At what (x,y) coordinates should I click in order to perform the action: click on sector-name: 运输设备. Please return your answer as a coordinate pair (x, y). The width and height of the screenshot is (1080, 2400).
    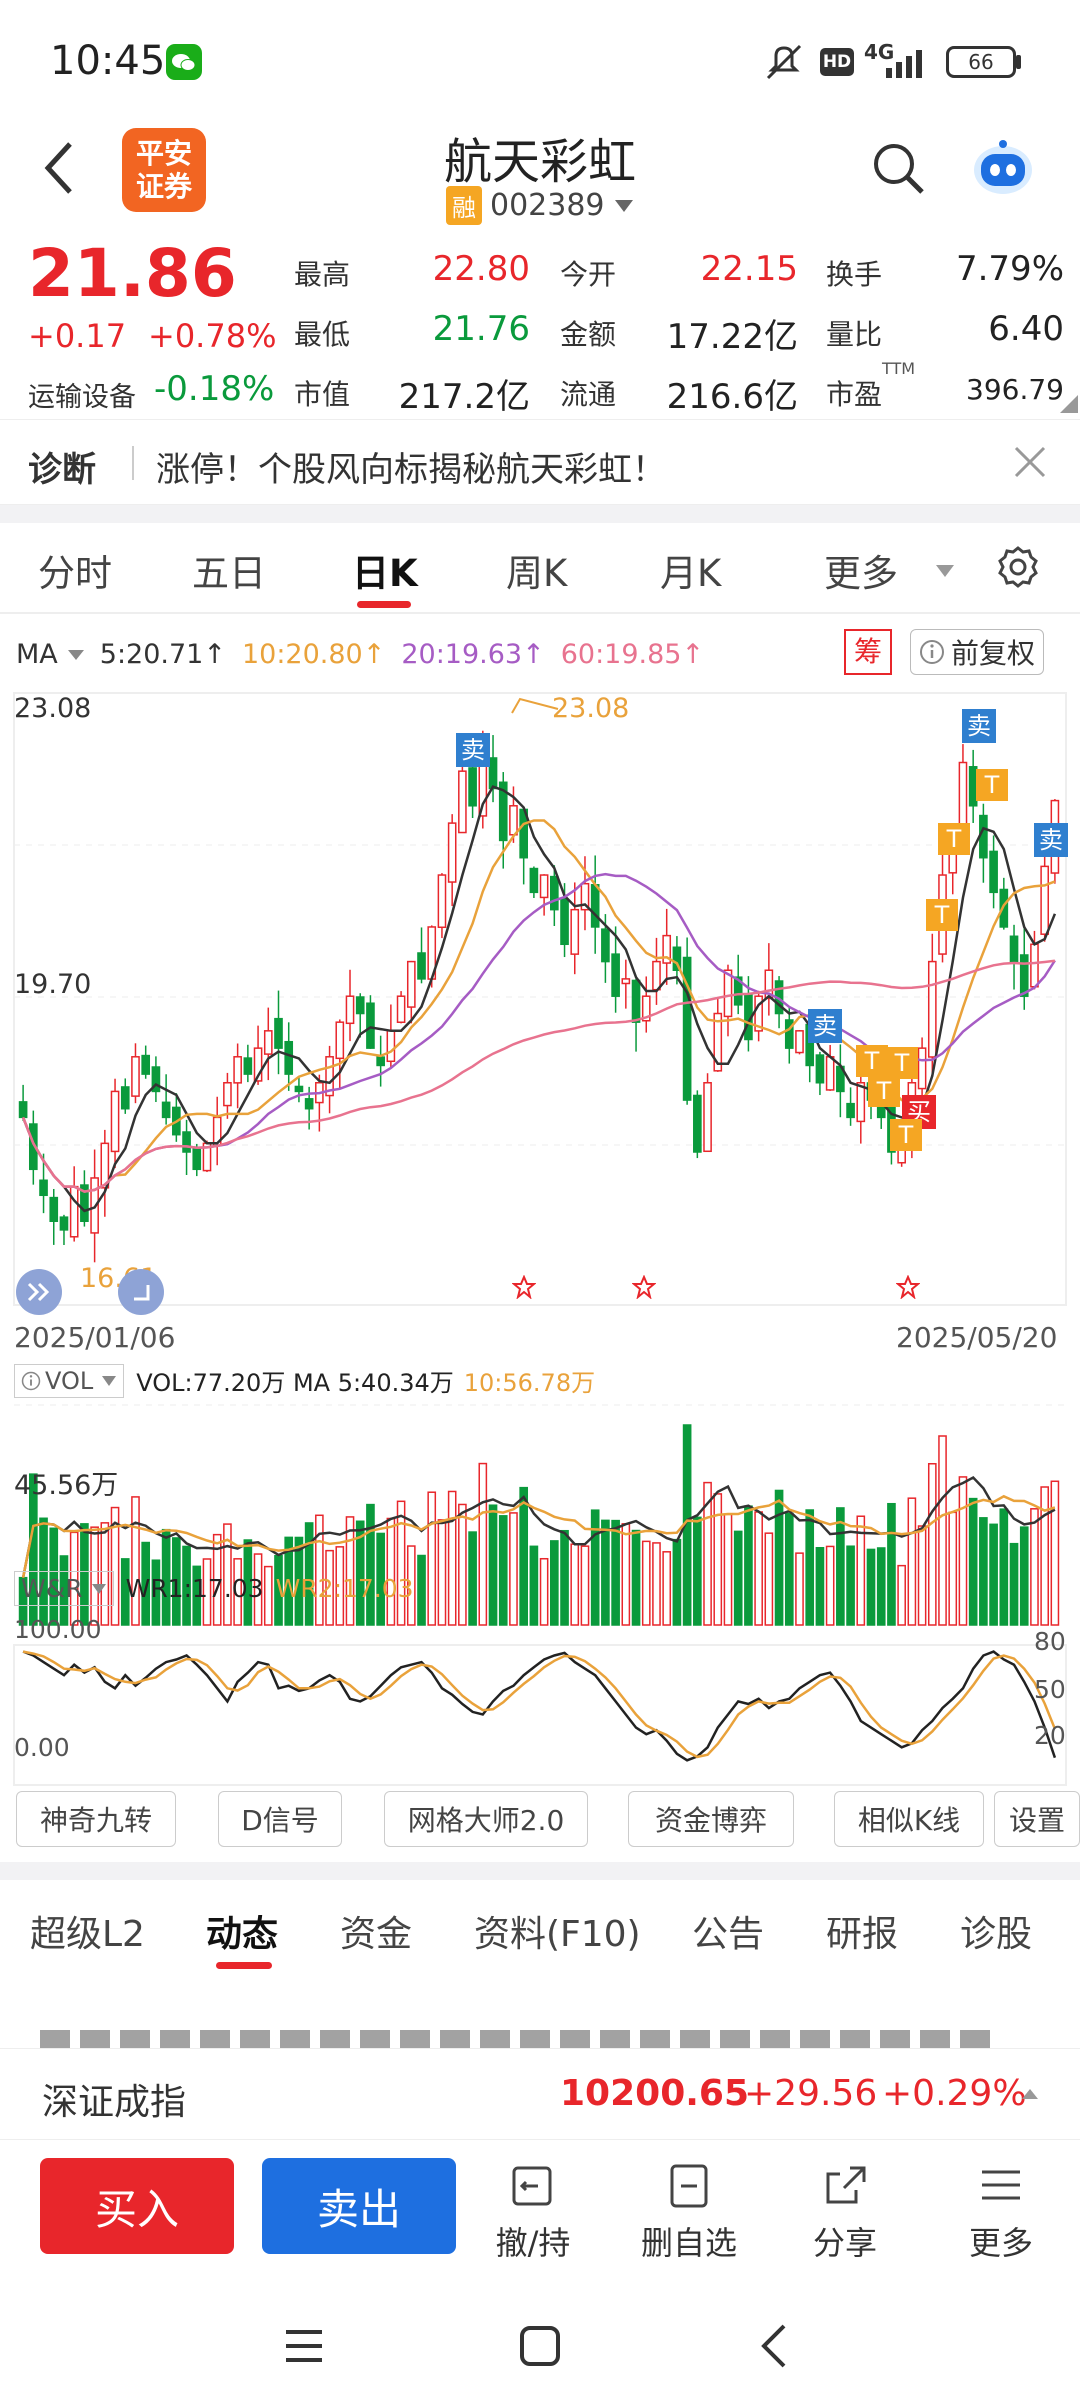
    Looking at the image, I should click on (82, 397).